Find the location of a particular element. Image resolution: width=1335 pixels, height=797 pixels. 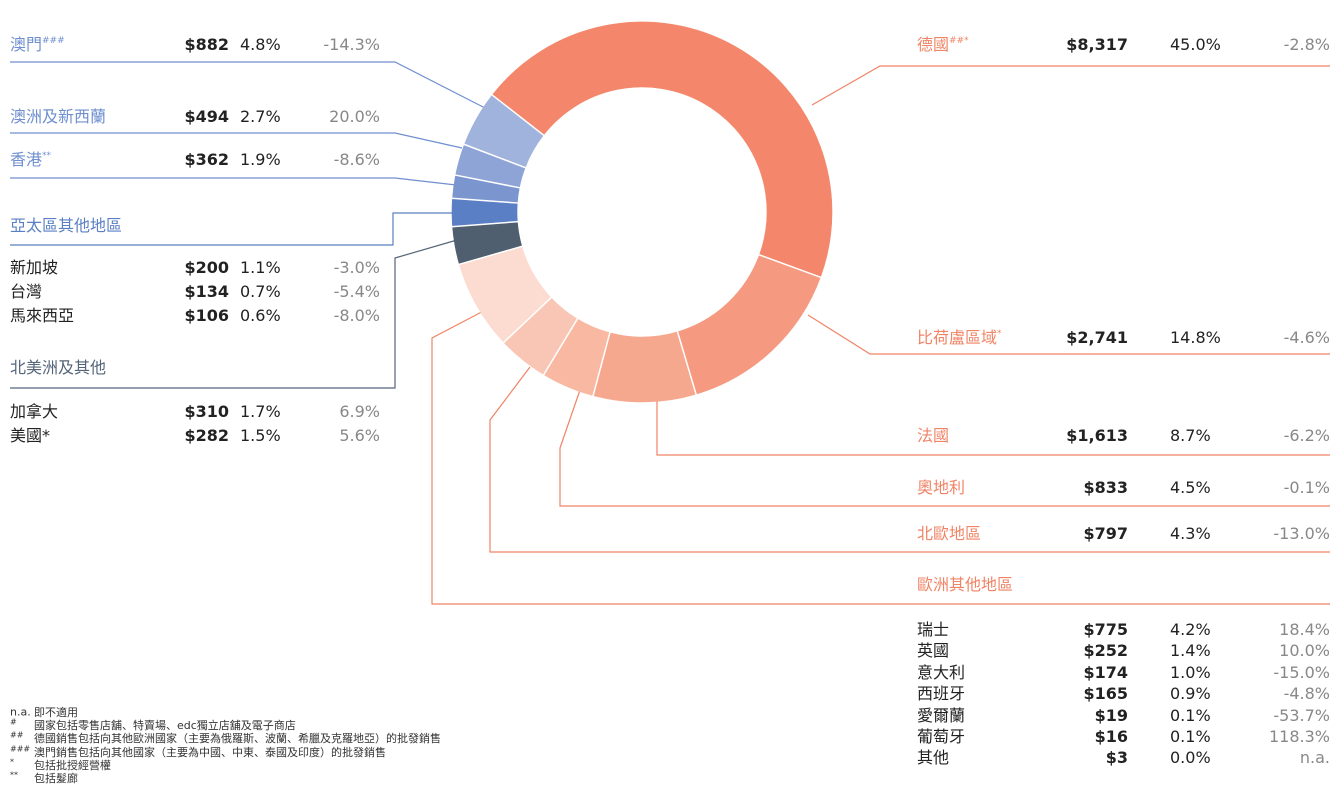

region-label: 其他 is located at coordinates (933, 758).